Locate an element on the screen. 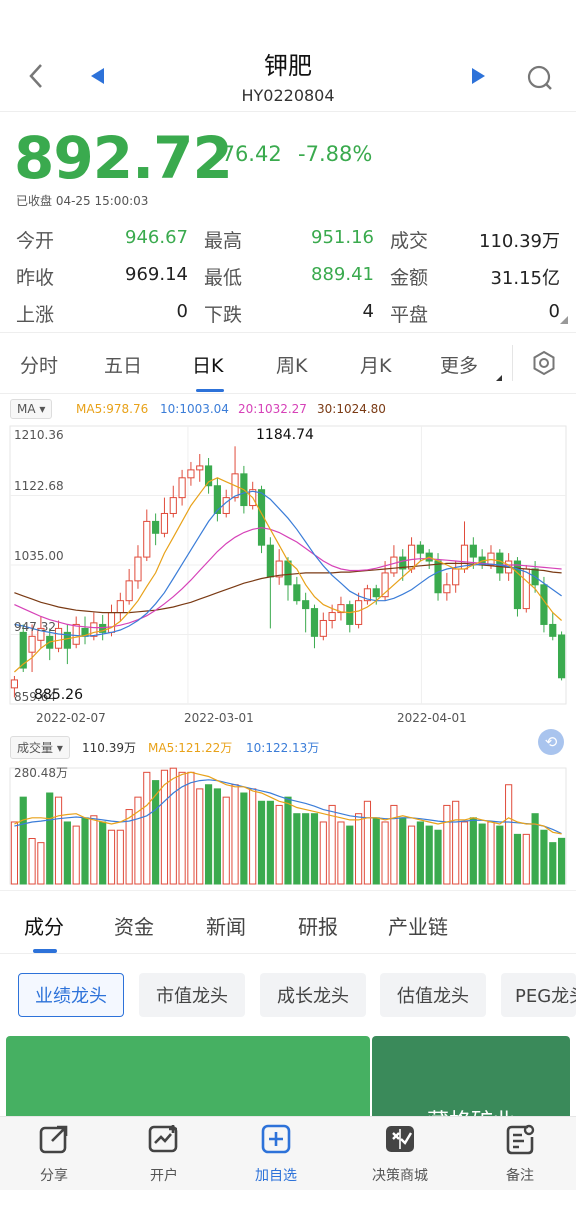  add-watchlist-button: 加自选 is located at coordinates (276, 1154).